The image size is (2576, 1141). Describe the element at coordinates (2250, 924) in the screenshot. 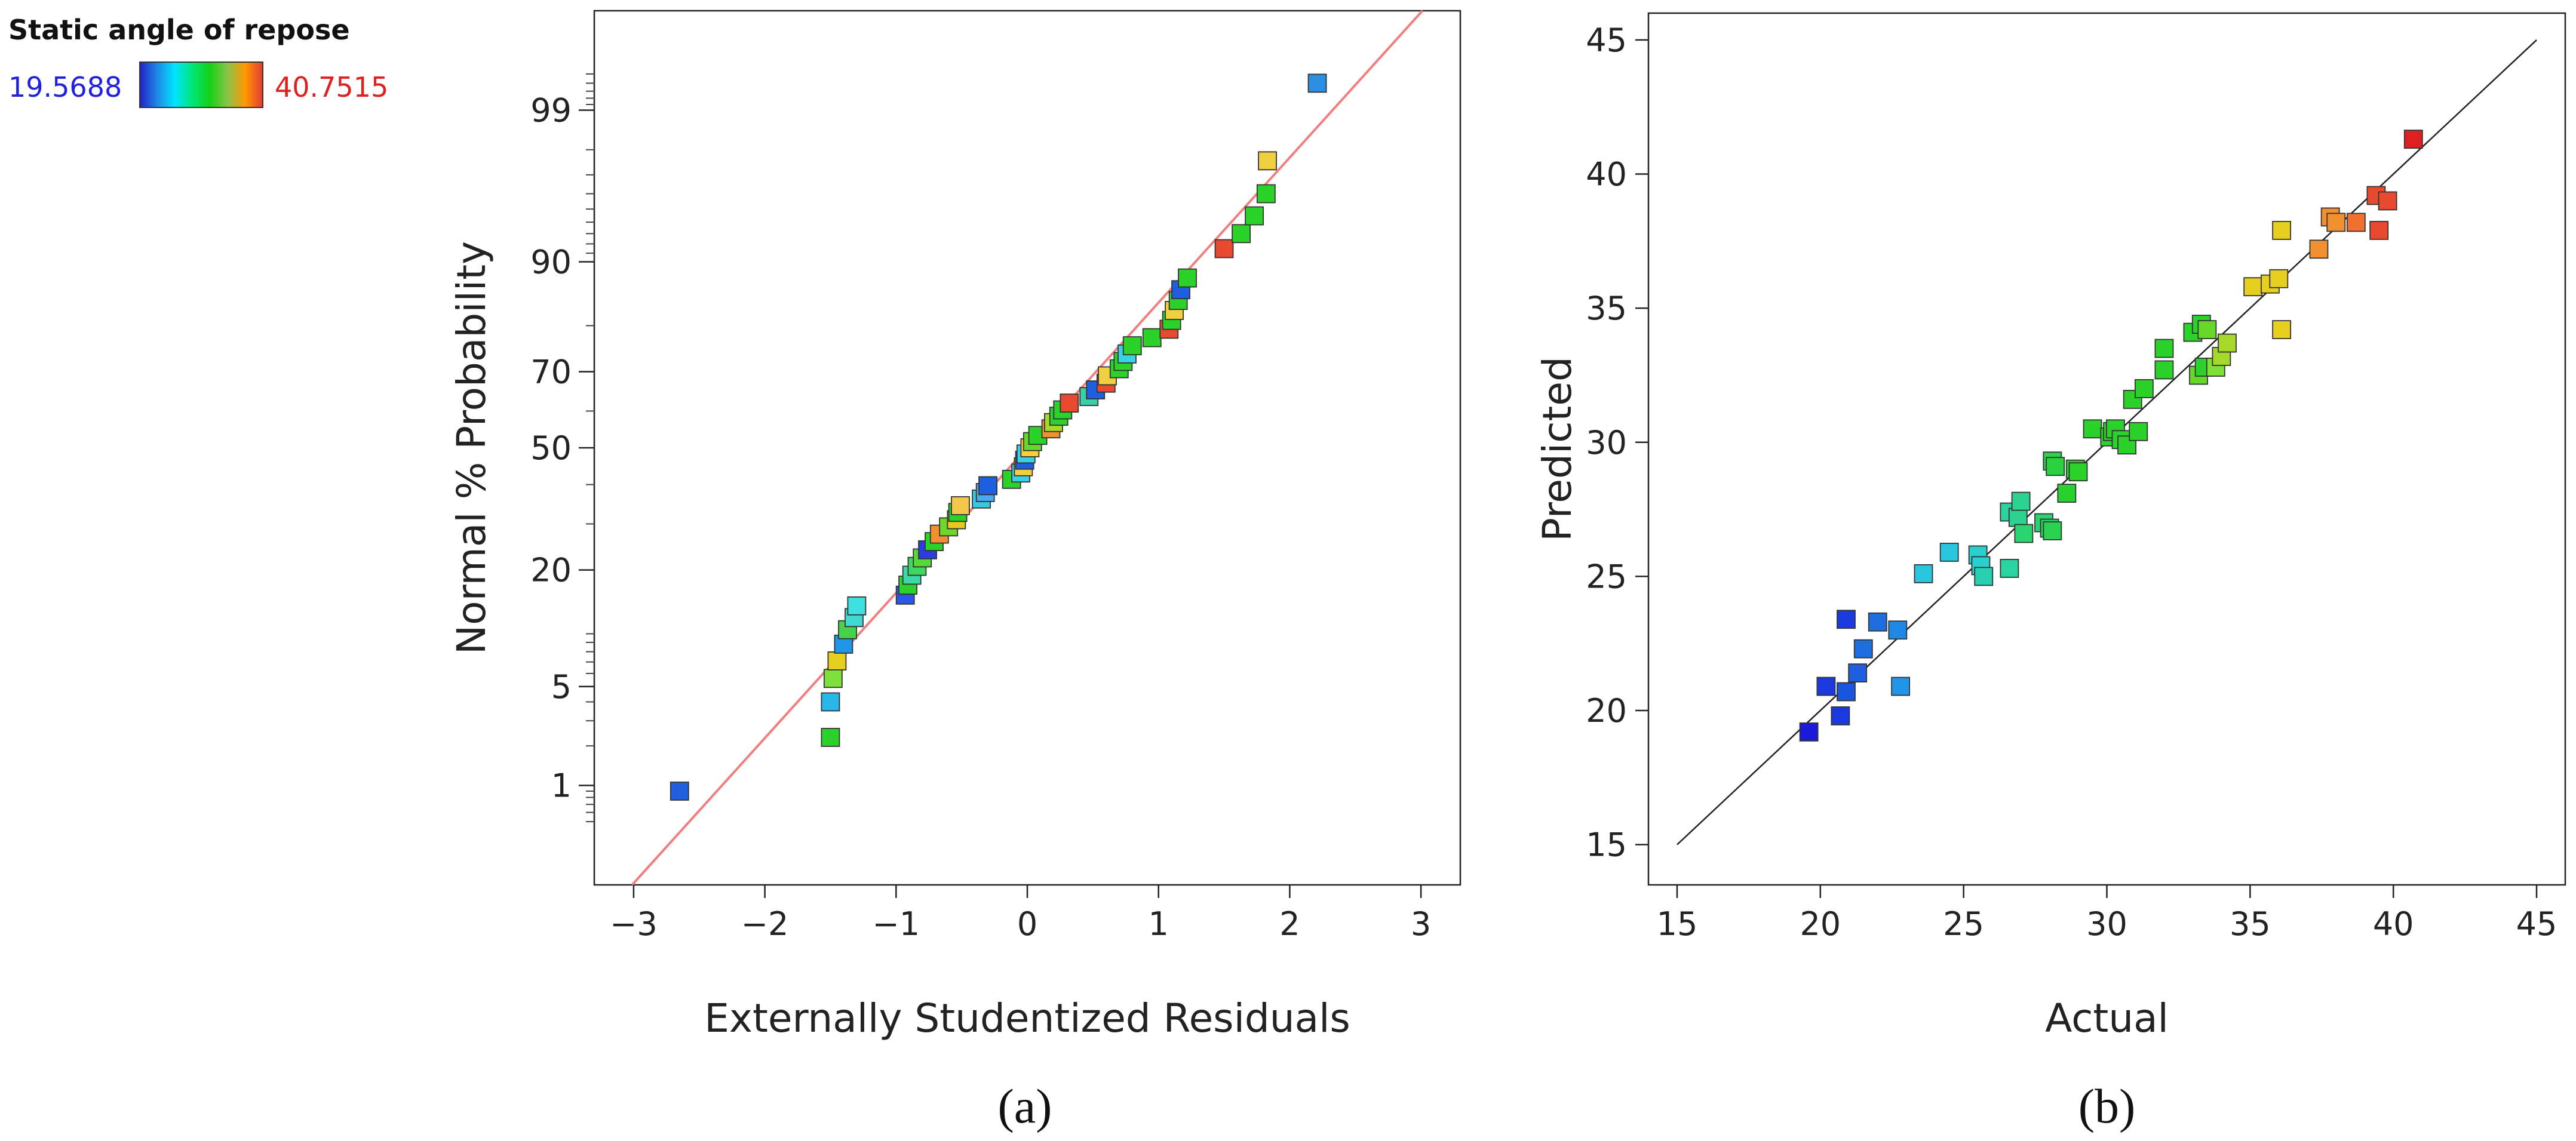

I see `plot-b-x-tick-label: 35` at that location.